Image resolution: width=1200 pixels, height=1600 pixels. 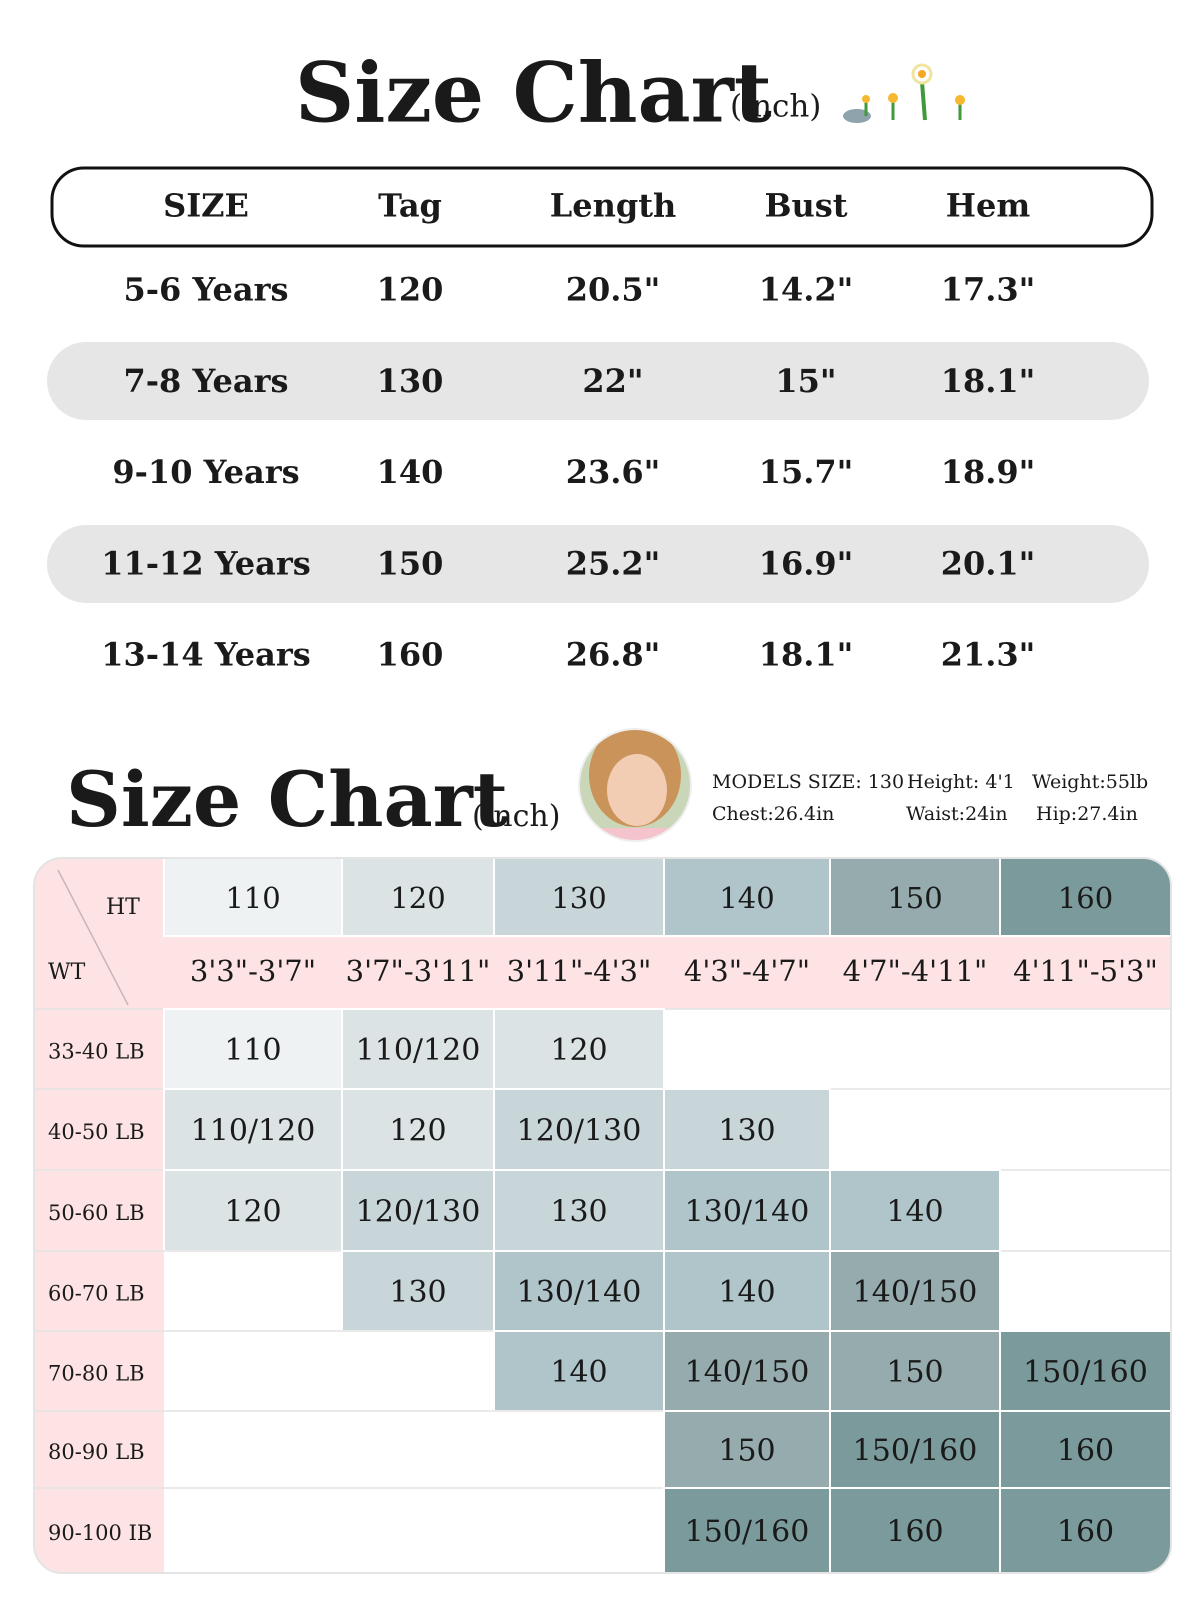 I want to click on weight-label: 70-80 LB, so click(x=96, y=1374).